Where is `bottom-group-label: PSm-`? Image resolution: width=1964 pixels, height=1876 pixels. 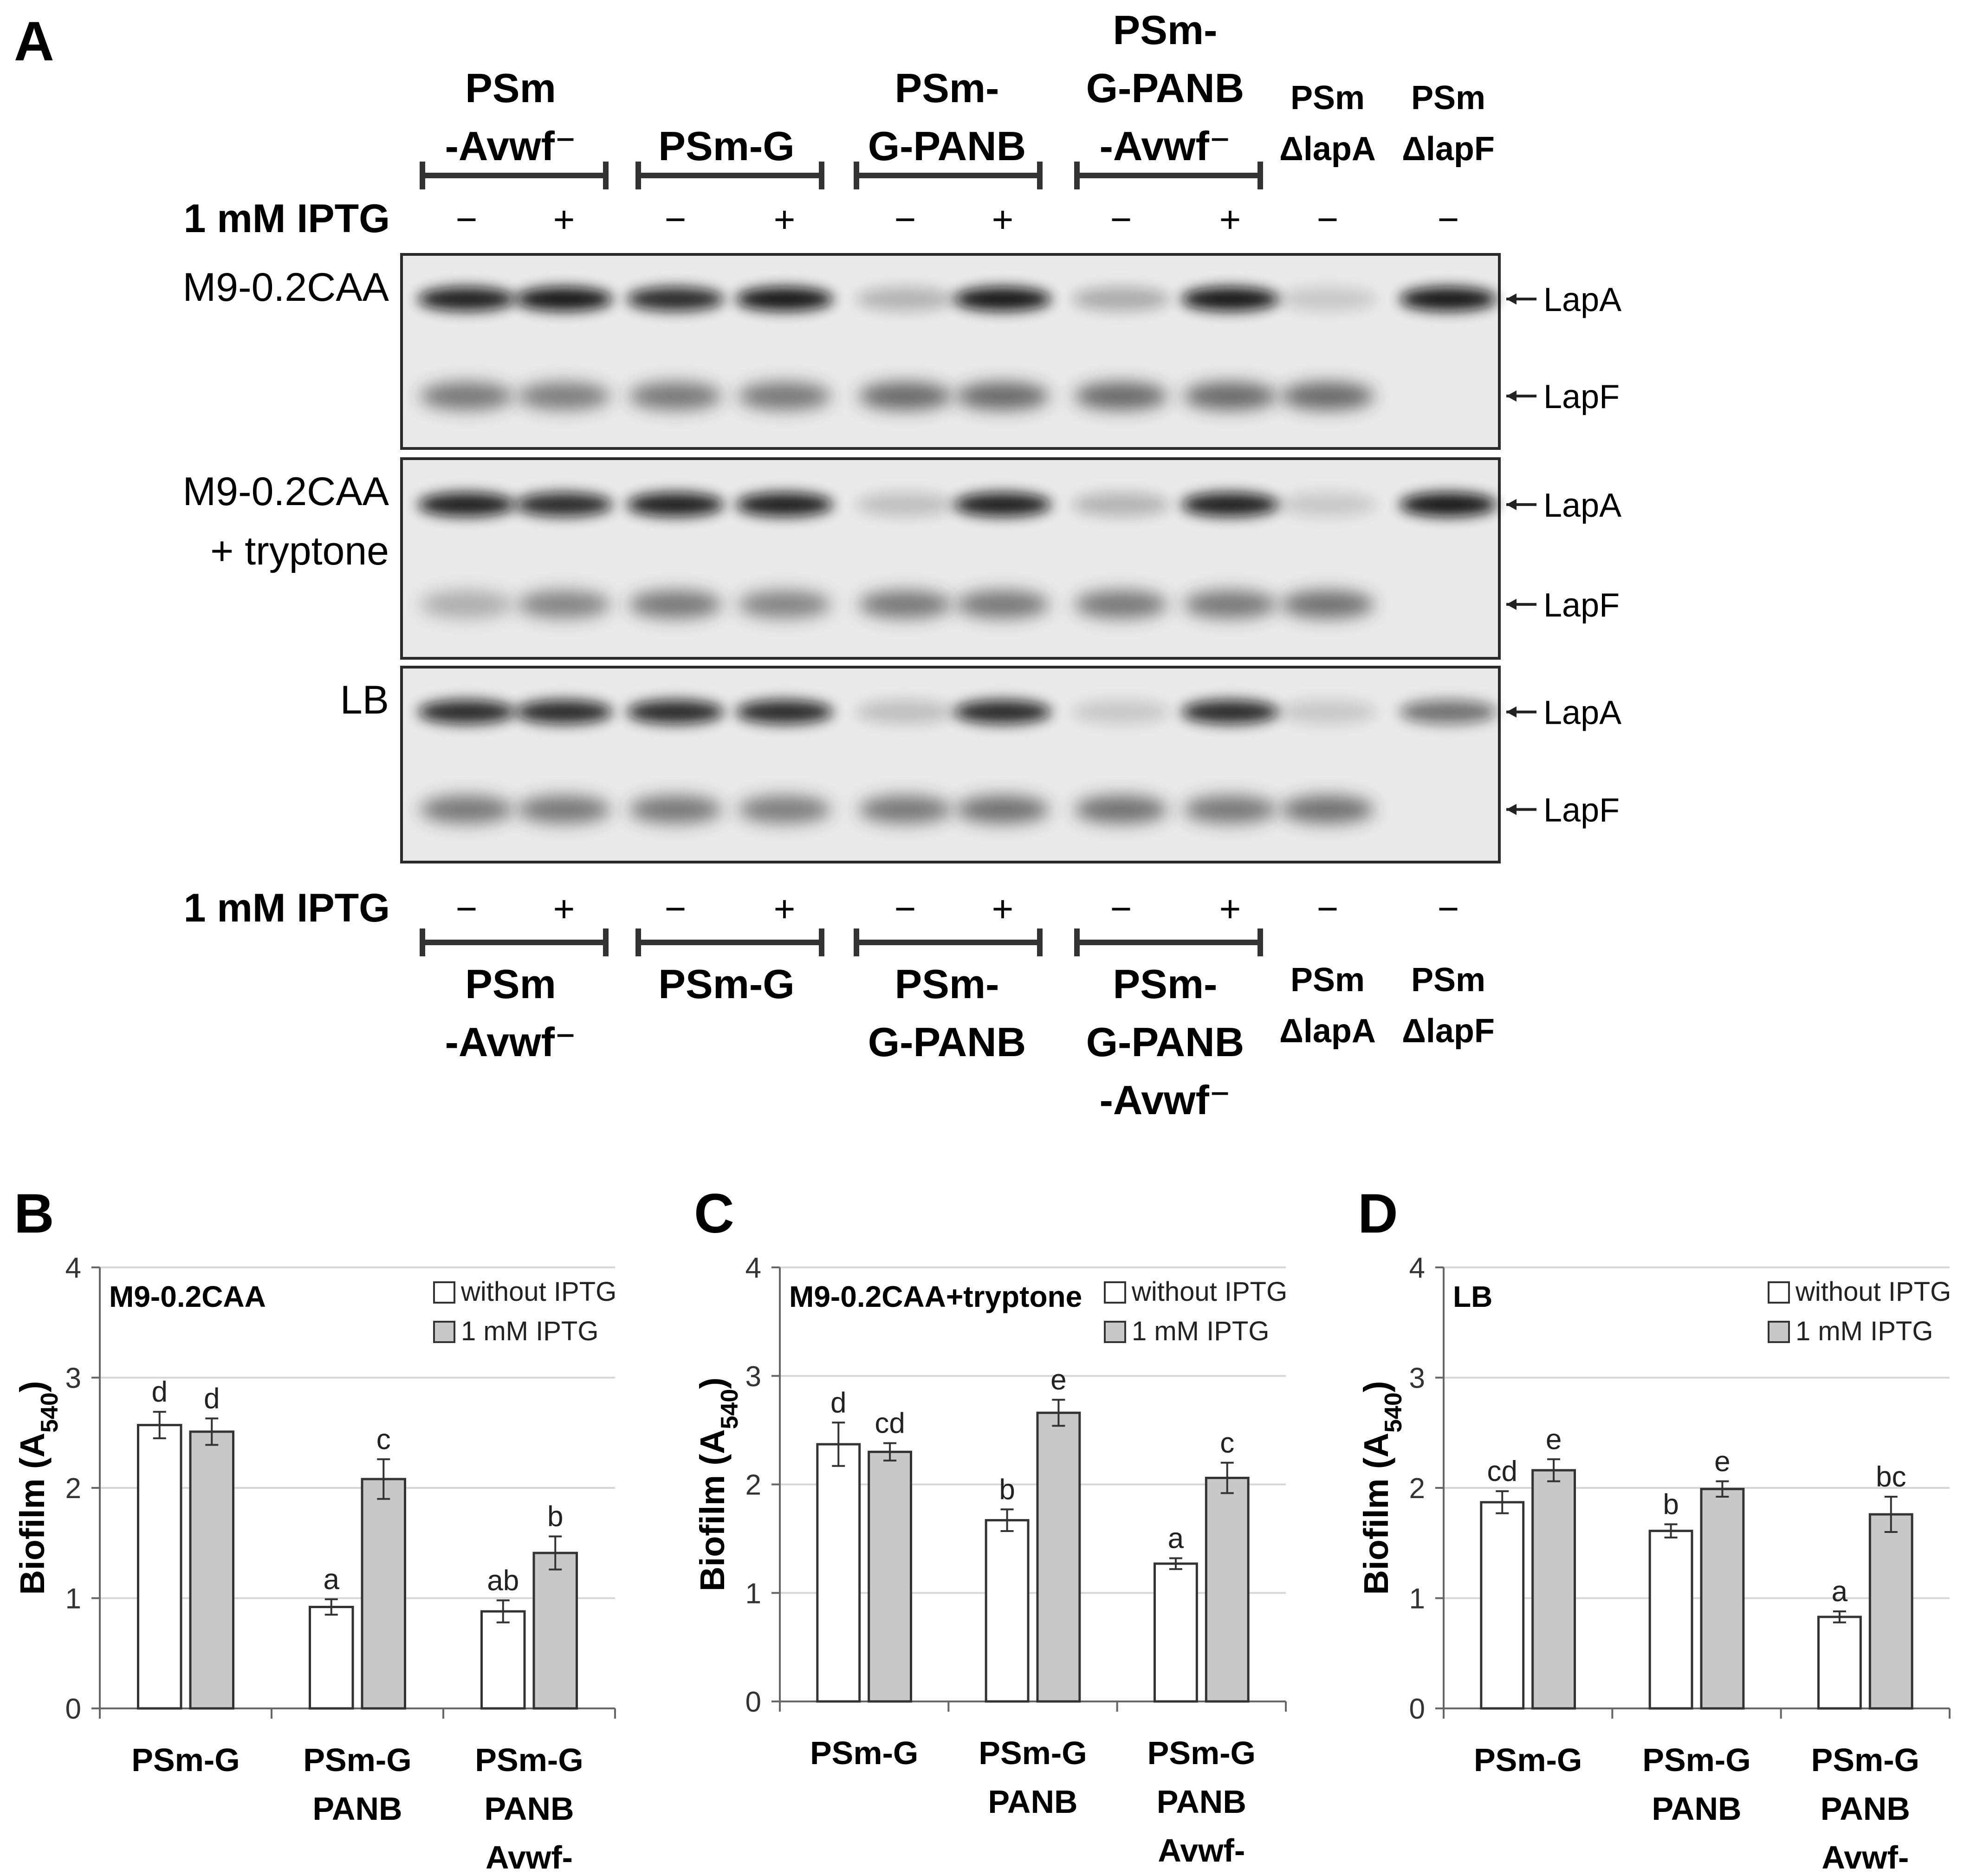
bottom-group-label: PSm- is located at coordinates (1166, 984).